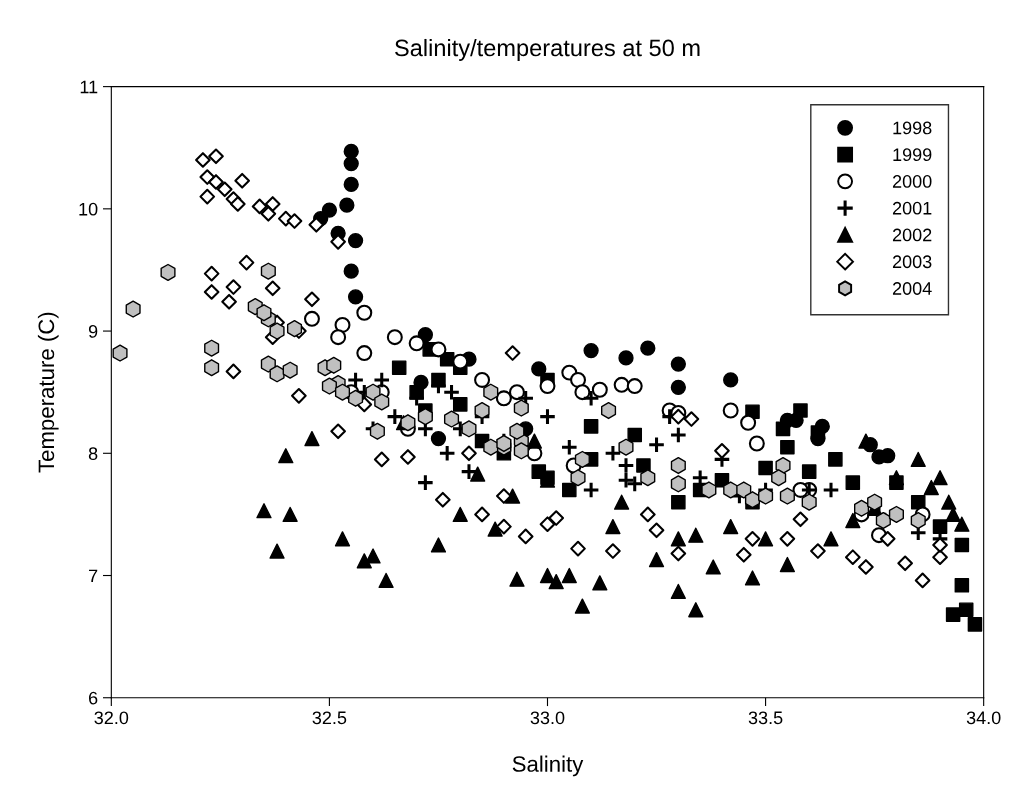 This screenshot has width=1012, height=802. I want to click on legend-label: 2001, so click(912, 208).